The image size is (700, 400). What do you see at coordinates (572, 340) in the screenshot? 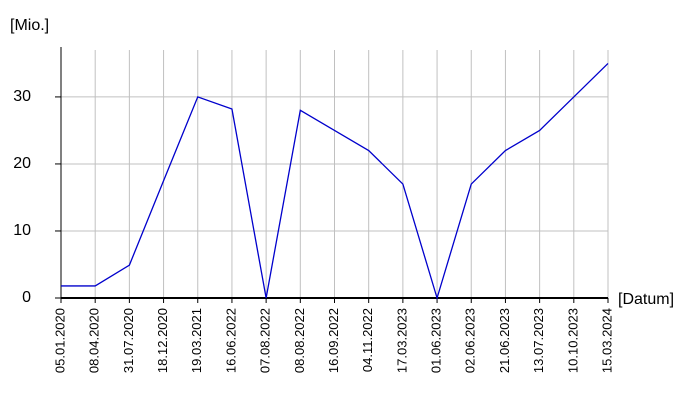
I see `x-tick-label: 10.10.2023` at bounding box center [572, 340].